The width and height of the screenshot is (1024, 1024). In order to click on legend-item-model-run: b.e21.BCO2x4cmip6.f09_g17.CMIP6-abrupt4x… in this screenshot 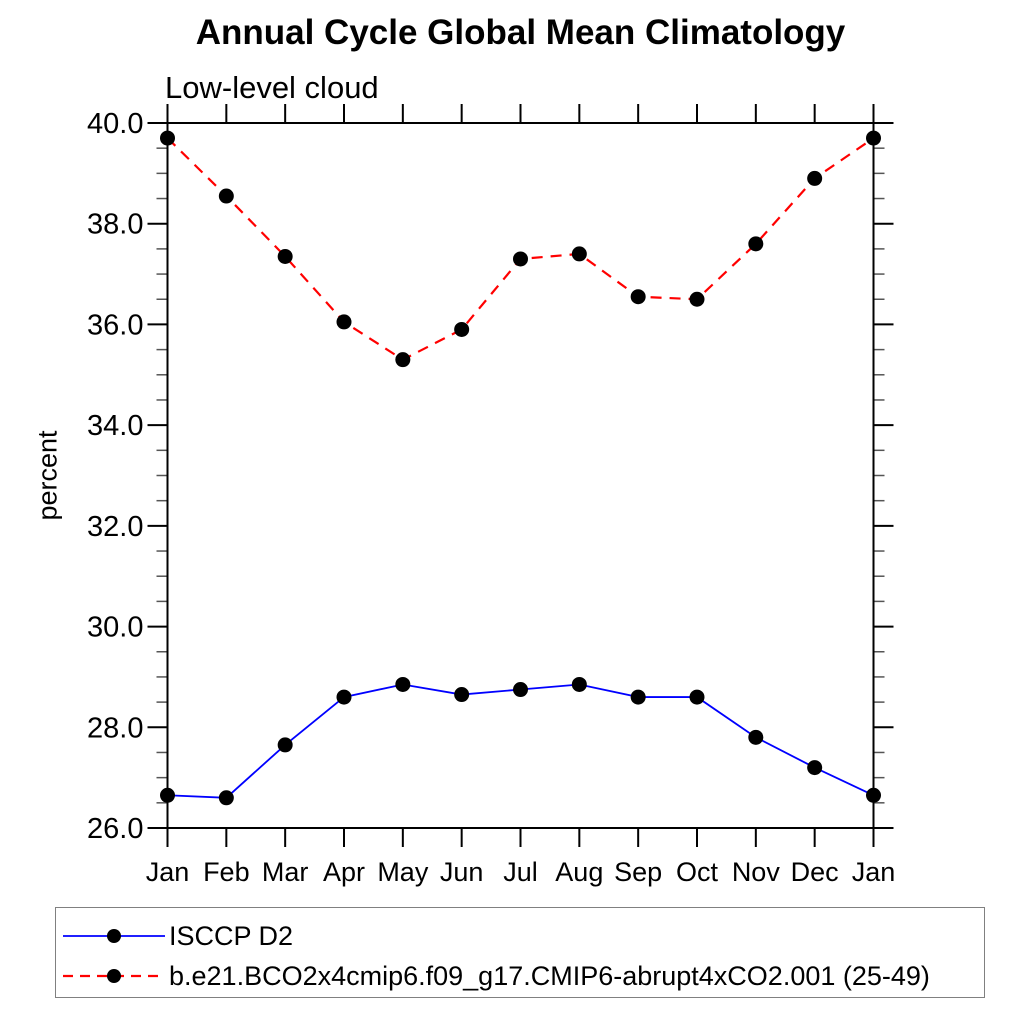, I will do `click(495, 976)`.